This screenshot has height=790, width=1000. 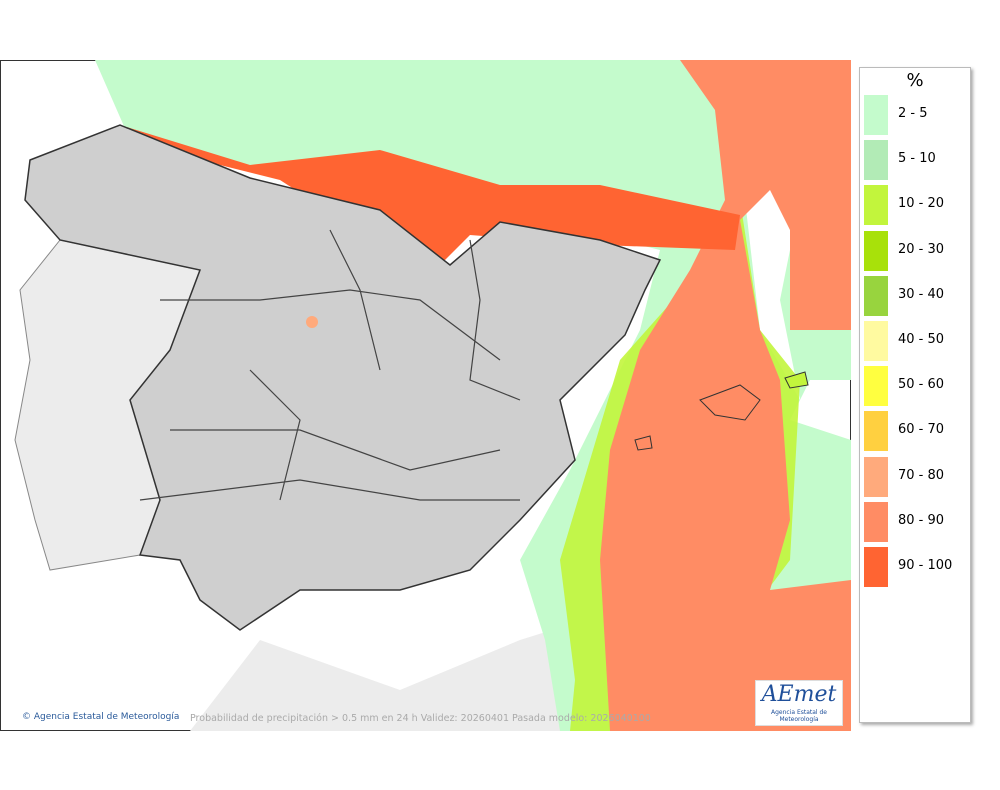 What do you see at coordinates (330, 365) in the screenshot?
I see `regions` at bounding box center [330, 365].